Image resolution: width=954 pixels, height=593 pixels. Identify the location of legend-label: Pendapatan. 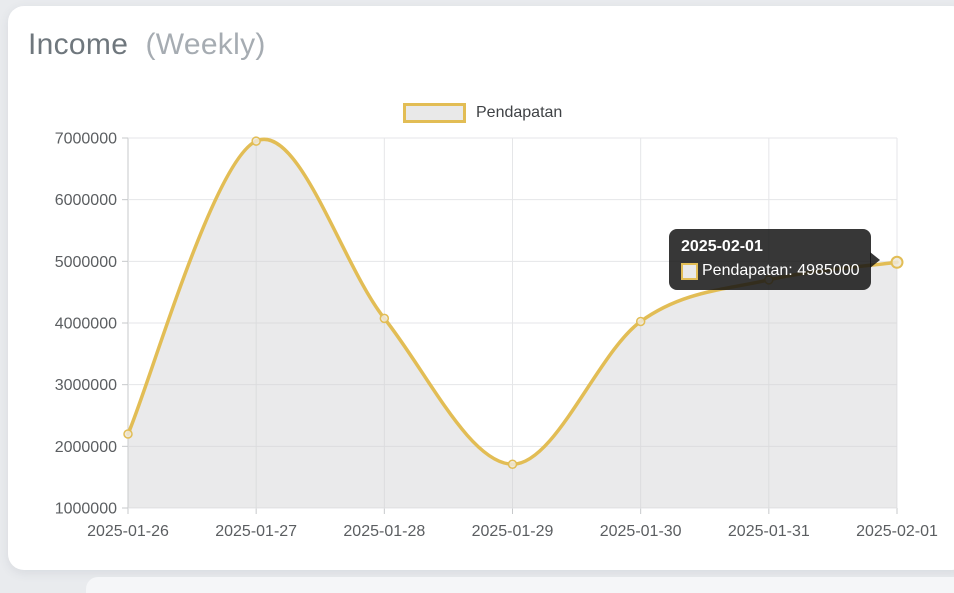
(519, 112).